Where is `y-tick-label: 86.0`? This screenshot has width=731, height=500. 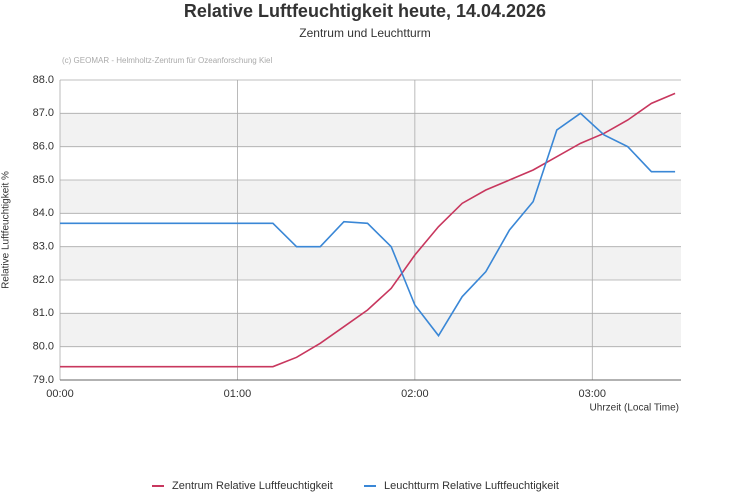 y-tick-label: 86.0 is located at coordinates (43, 147).